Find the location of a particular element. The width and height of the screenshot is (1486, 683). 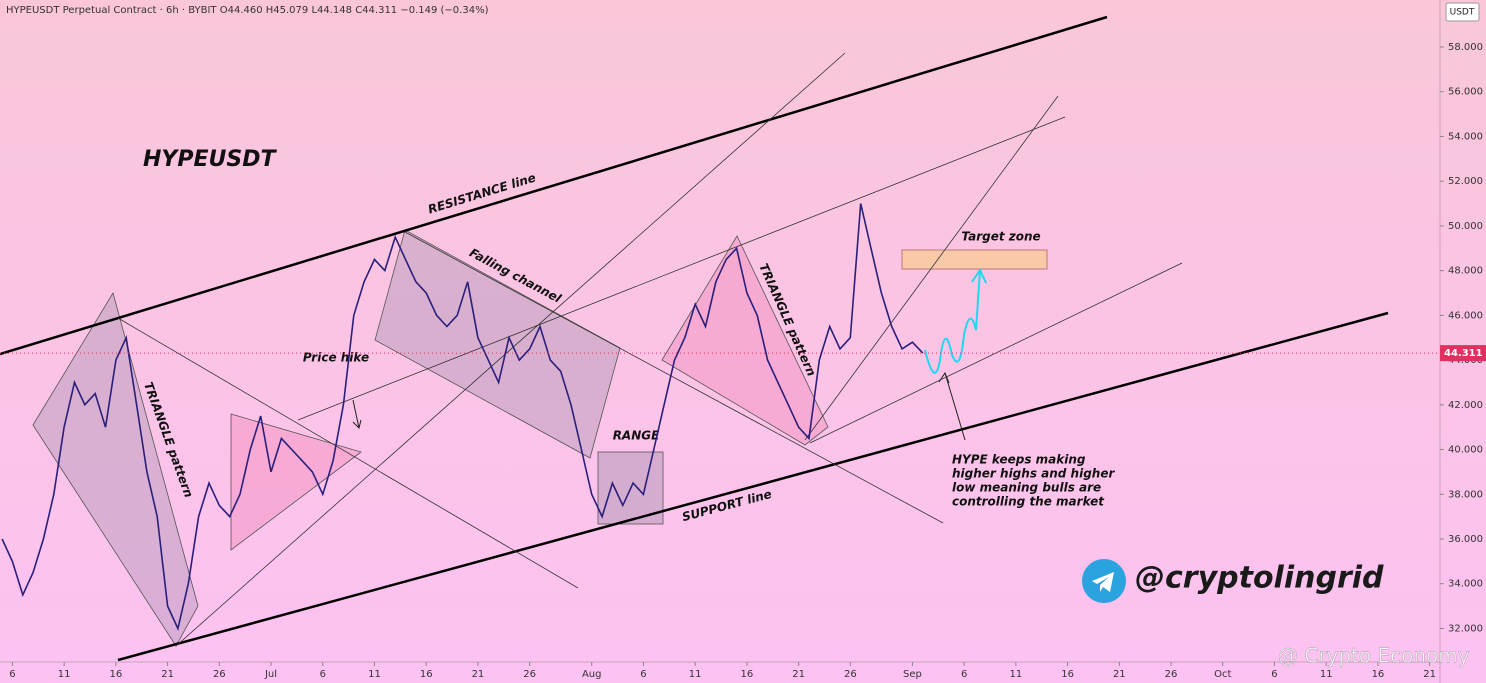

currency: USDT is located at coordinates (1462, 13).